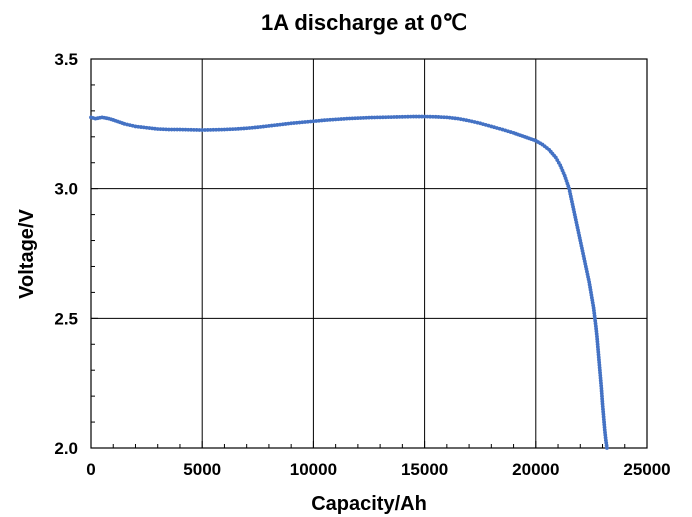  I want to click on y-tick-label-2: 3.0, so click(66, 189).